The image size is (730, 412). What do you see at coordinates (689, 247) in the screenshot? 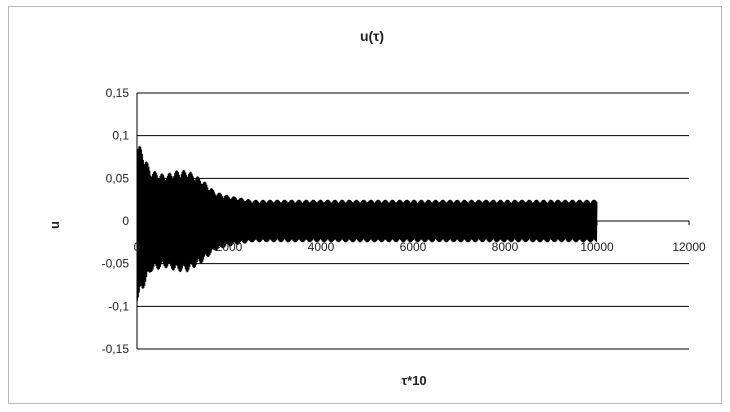
I see `x-tick-label: 12000` at bounding box center [689, 247].